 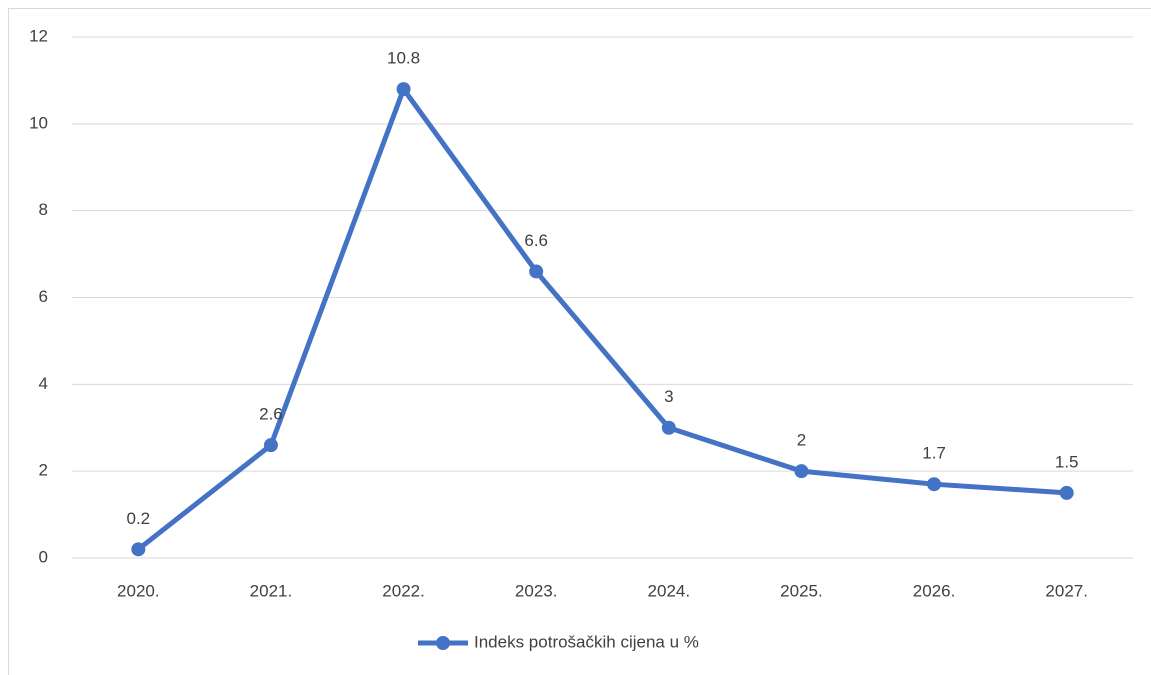 What do you see at coordinates (138, 518) in the screenshot?
I see `data-label: 0.2` at bounding box center [138, 518].